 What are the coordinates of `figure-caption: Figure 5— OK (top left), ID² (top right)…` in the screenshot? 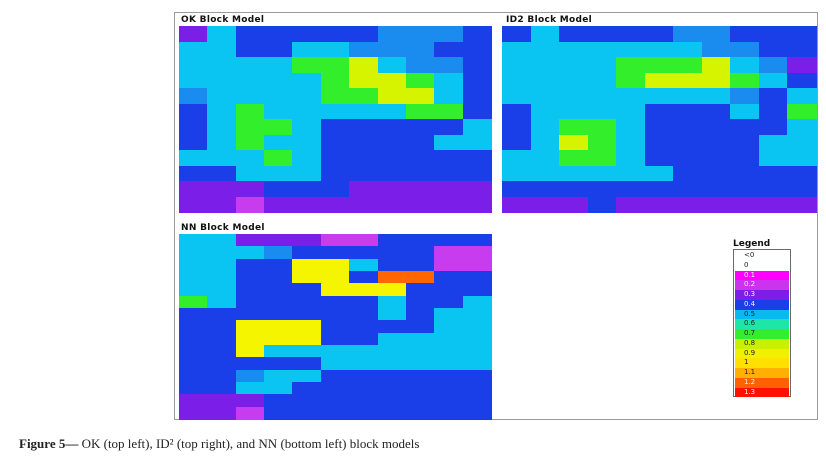 It's located at (219, 444).